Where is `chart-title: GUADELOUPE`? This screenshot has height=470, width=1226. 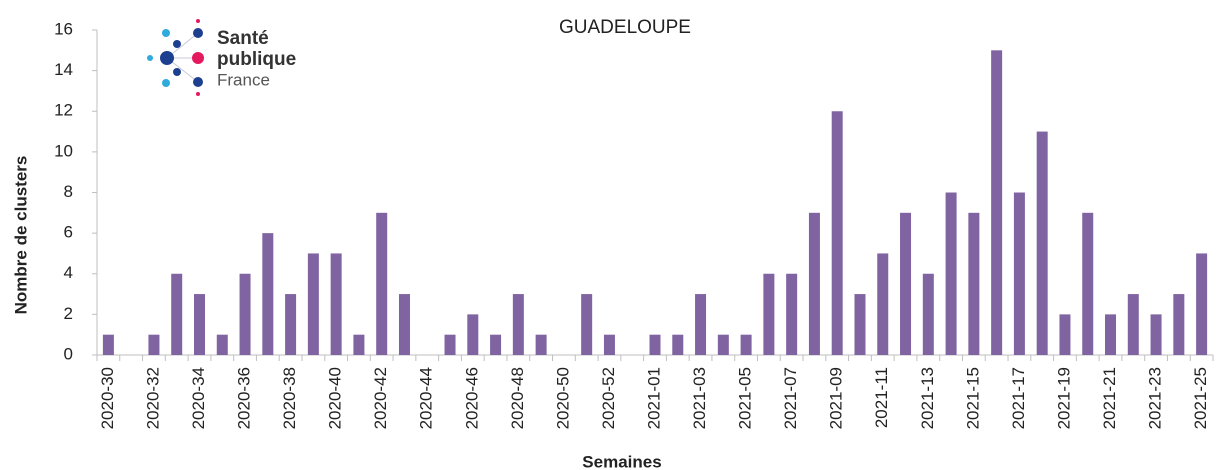 chart-title: GUADELOUPE is located at coordinates (625, 27).